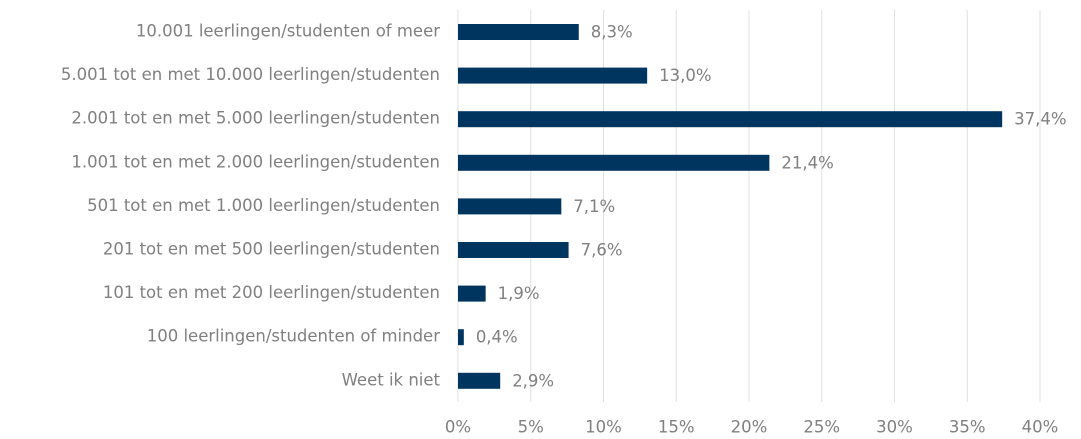  Describe the element at coordinates (1040, 427) in the screenshot. I see `x-tick-label: 40%` at that location.